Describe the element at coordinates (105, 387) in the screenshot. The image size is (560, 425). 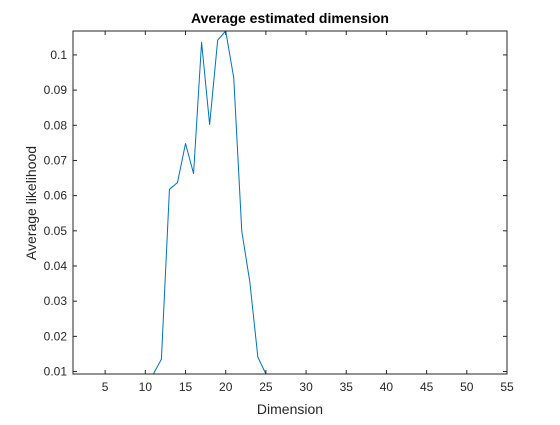
I see `x-tick-label: 5` at that location.